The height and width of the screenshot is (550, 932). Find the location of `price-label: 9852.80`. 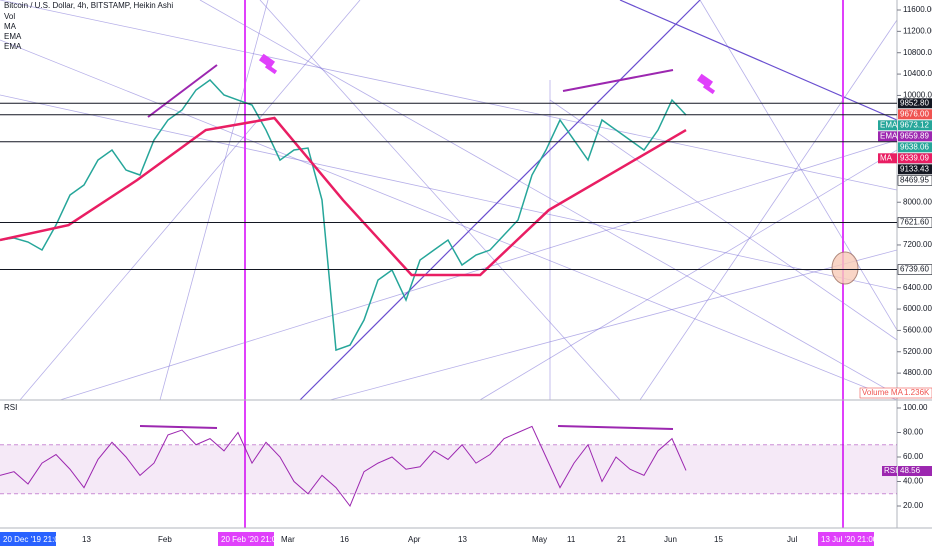

price-label: 9852.80 is located at coordinates (914, 102).